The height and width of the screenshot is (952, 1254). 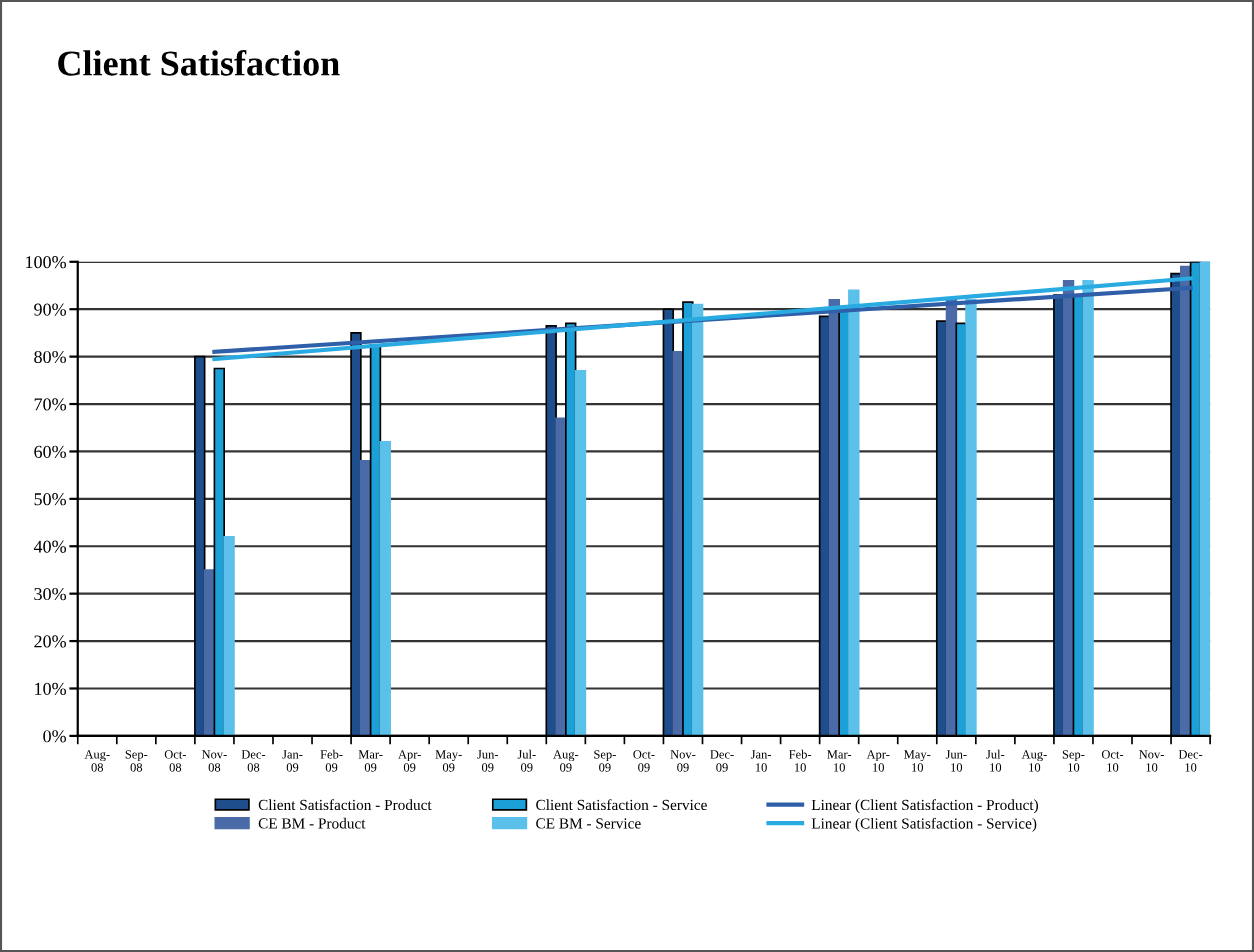 What do you see at coordinates (50, 546) in the screenshot?
I see `y-tick-label: 40%` at bounding box center [50, 546].